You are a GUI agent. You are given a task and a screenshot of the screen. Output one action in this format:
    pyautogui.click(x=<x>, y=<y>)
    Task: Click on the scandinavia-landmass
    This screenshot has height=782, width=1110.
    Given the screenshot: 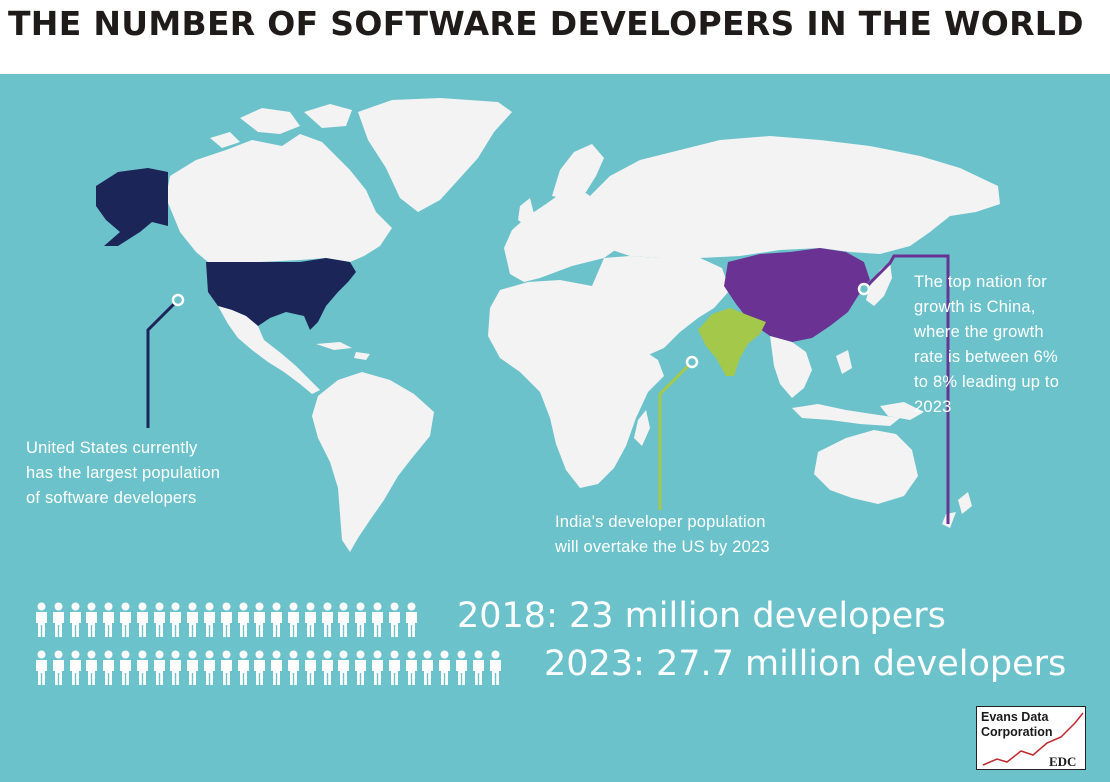 What is the action you would take?
    pyautogui.click(x=578, y=172)
    